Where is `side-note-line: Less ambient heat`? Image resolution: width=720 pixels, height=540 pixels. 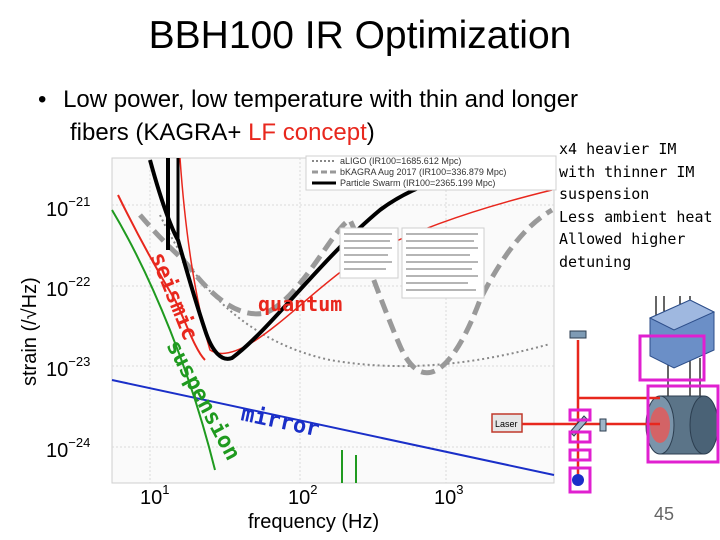
side-note-line: Less ambient heat is located at coordinates (636, 216).